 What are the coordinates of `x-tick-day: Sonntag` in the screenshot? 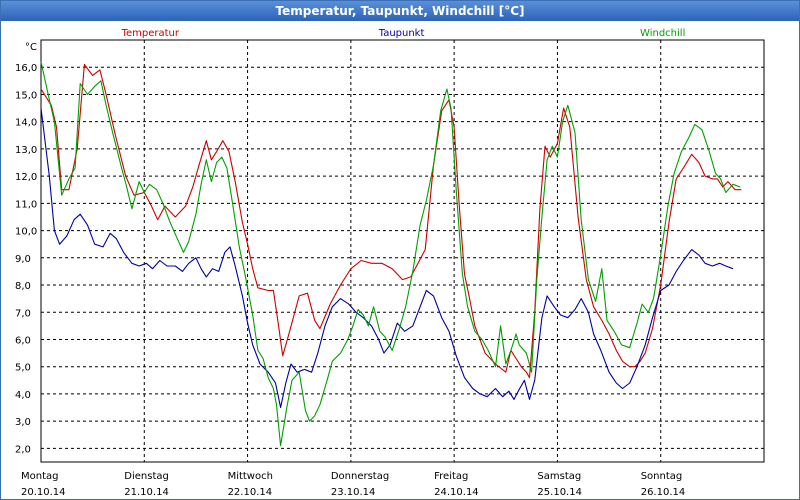 It's located at (662, 476).